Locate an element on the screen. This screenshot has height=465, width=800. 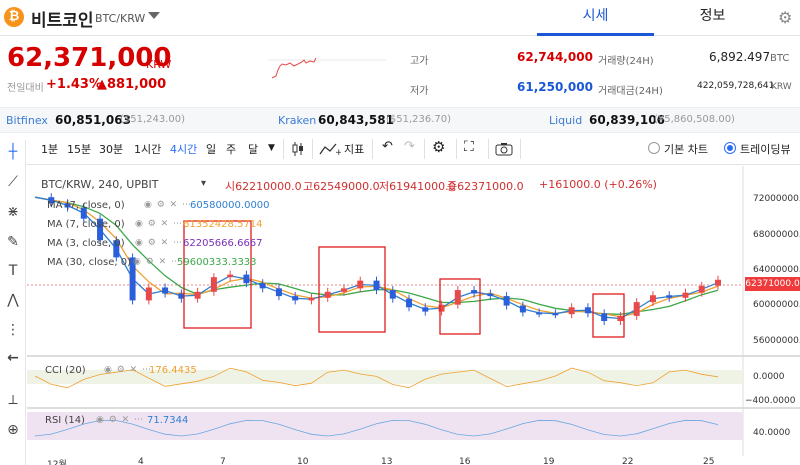
interval-month: 달 is located at coordinates (253, 149).